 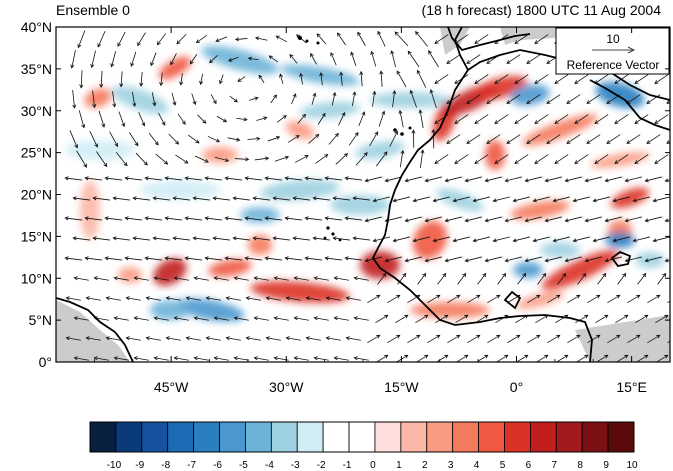 I want to click on lon-tick-label: 30°W, so click(x=286, y=387).